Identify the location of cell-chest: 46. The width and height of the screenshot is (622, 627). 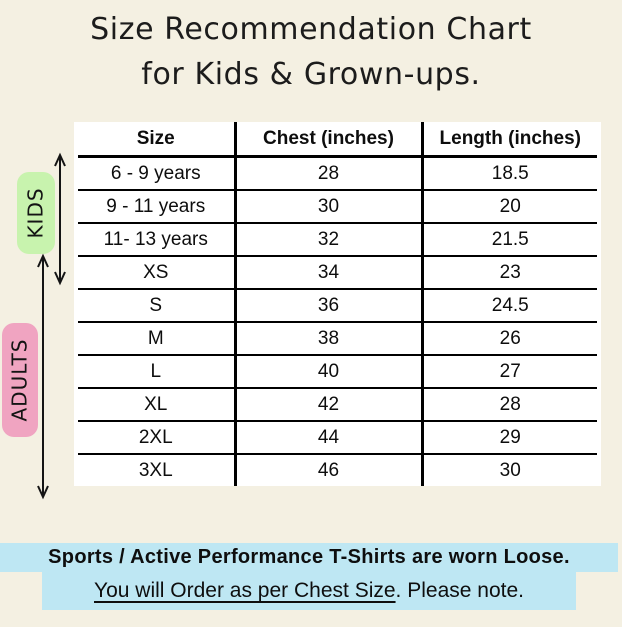
(327, 470).